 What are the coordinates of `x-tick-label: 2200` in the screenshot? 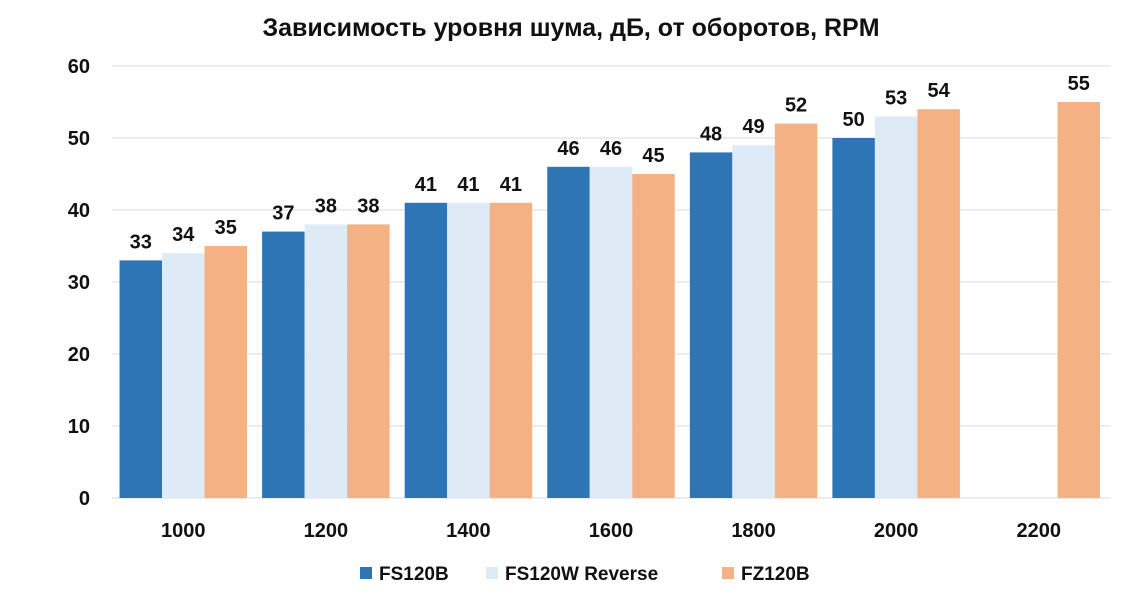 It's located at (1038, 531).